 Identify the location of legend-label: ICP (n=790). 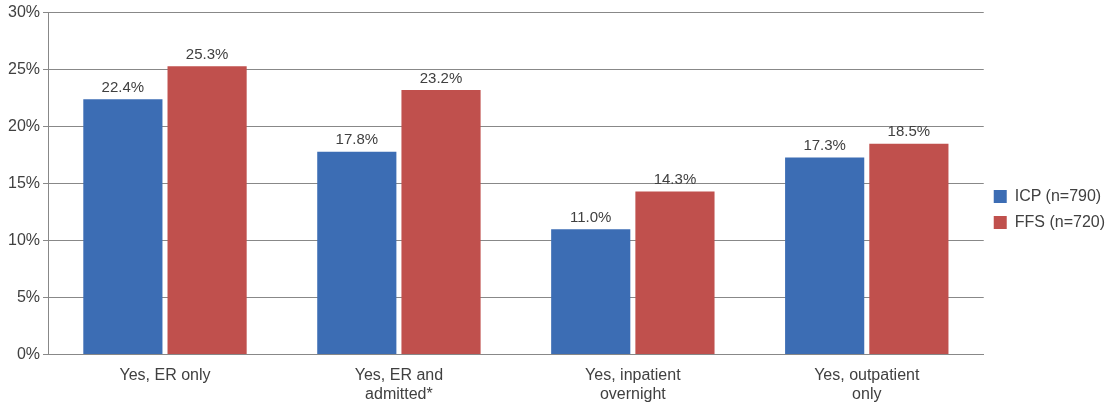
(1058, 195).